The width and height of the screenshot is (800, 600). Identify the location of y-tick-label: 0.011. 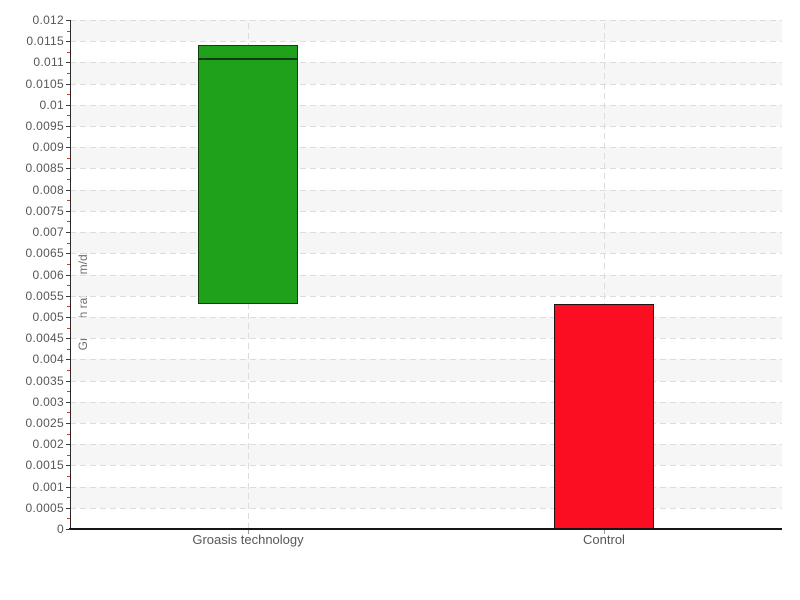
(48, 62).